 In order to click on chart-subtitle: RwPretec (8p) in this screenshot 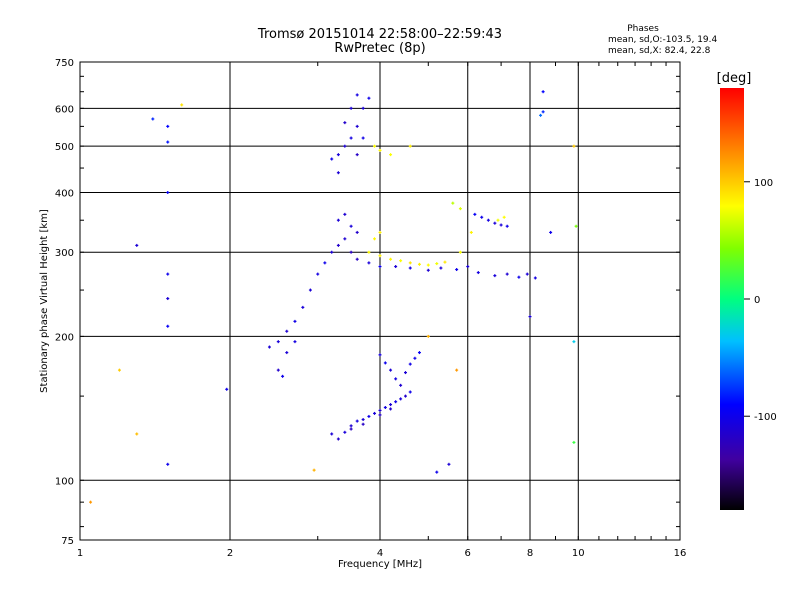, I will do `click(379, 48)`.